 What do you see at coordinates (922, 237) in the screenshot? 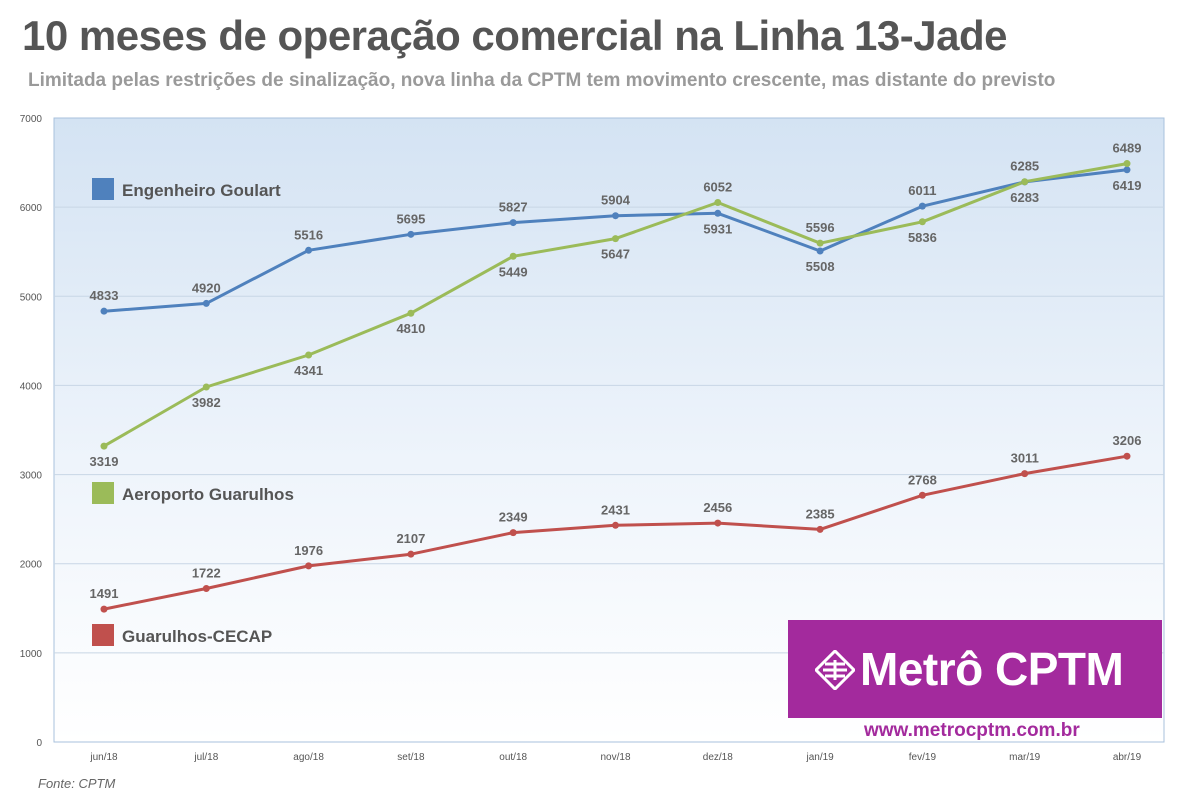
I see `data-label: 5836` at bounding box center [922, 237].